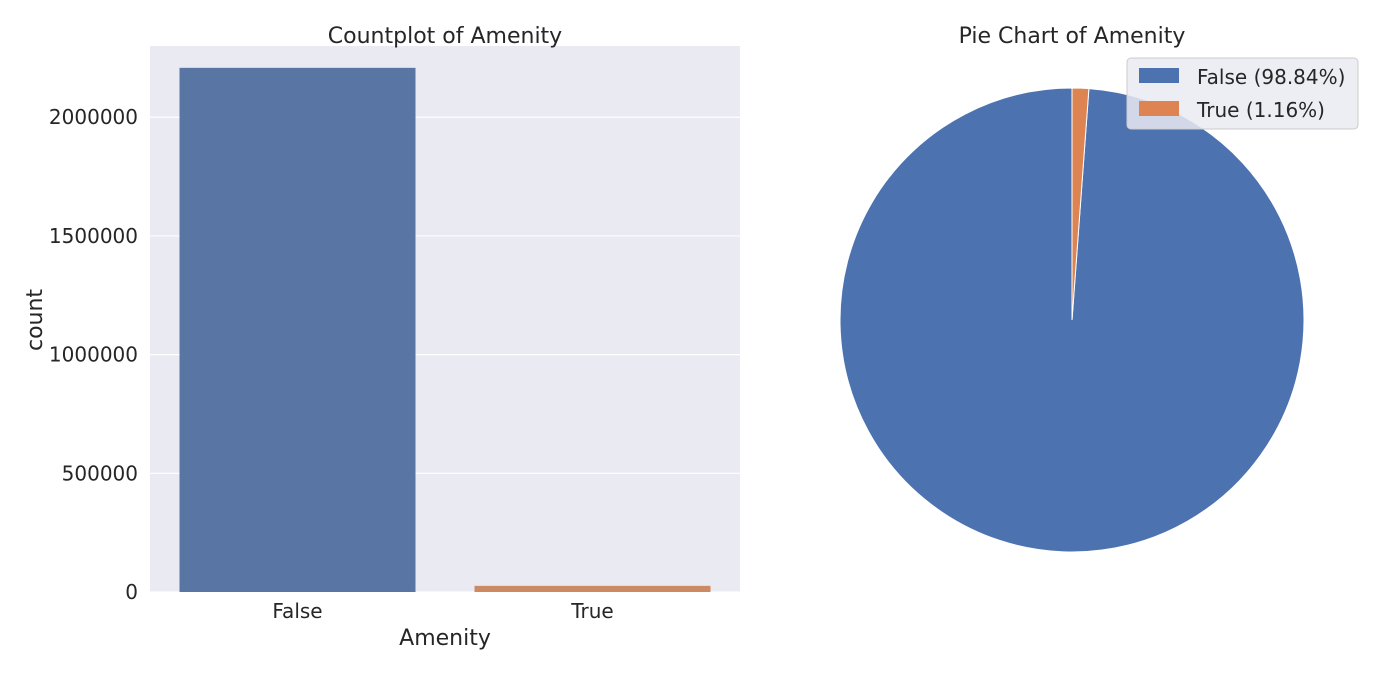  I want to click on bar-chart-title: Countplot of Amenity, so click(445, 36).